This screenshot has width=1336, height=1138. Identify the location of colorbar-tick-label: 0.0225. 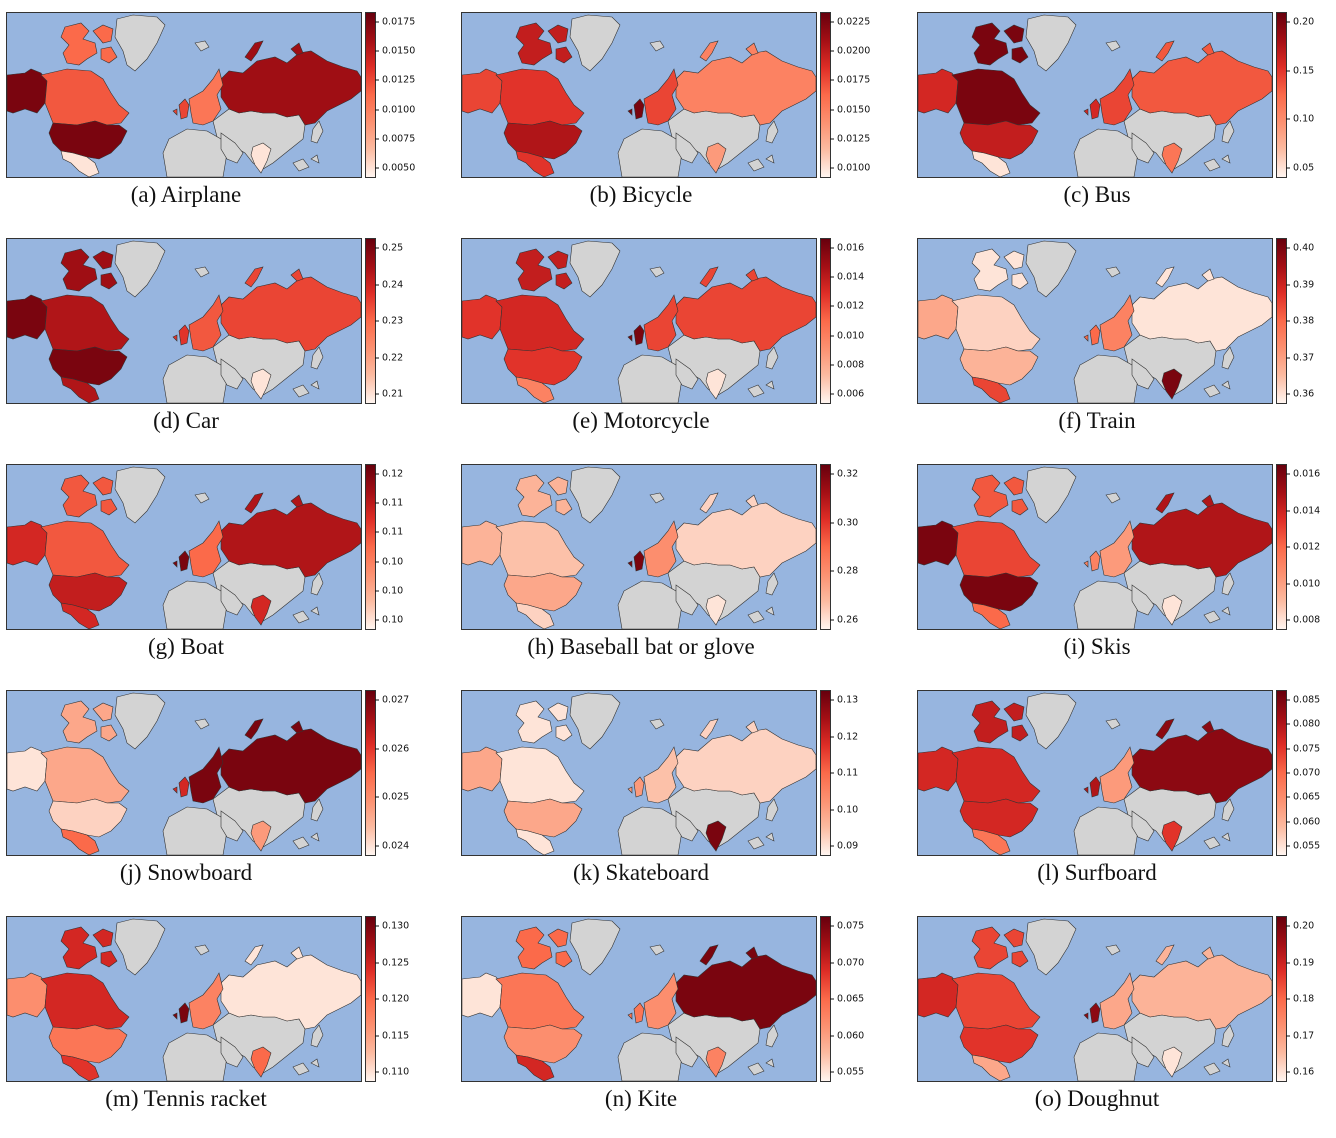
(850, 22).